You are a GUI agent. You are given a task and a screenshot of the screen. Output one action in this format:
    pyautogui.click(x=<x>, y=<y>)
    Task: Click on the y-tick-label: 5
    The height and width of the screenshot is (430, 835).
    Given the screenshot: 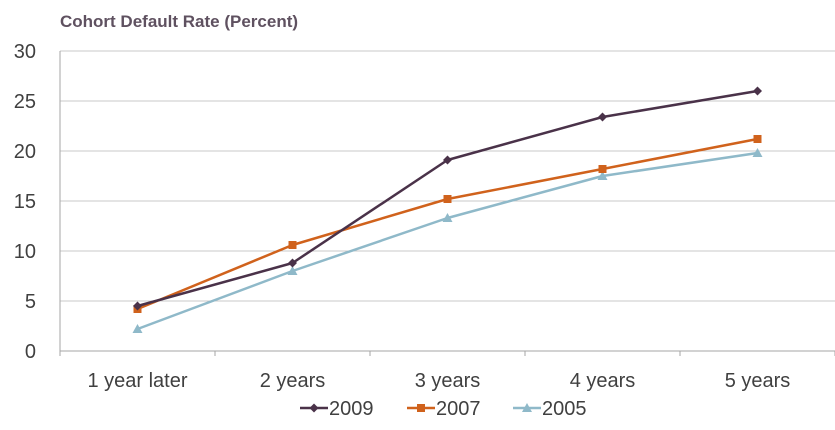 What is the action you would take?
    pyautogui.click(x=30, y=302)
    